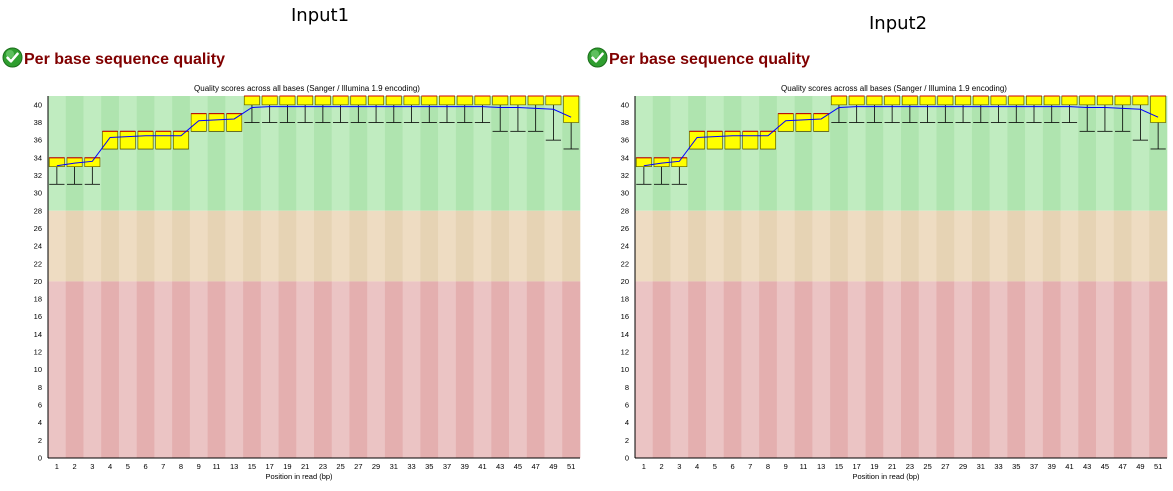  I want to click on x-tick-label: 21, so click(892, 466).